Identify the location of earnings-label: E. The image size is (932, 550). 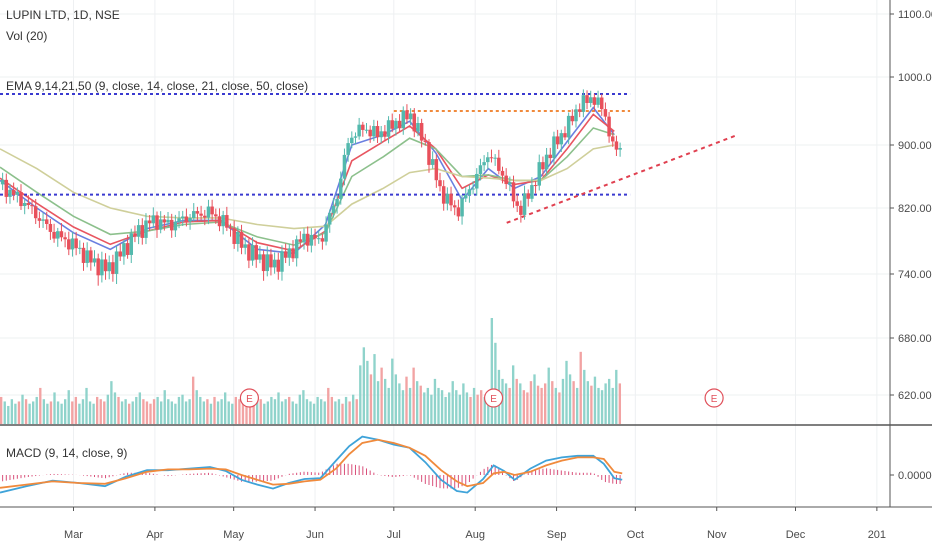
(493, 399).